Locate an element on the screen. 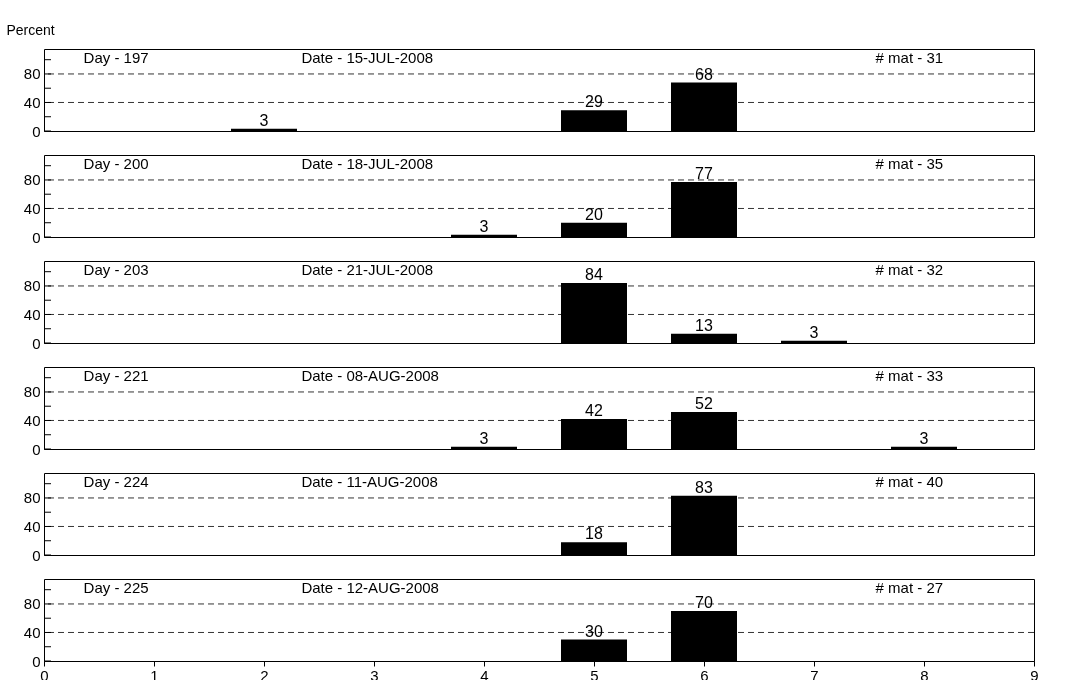 This screenshot has width=1076, height=680. annotation: Day - 203 is located at coordinates (116, 269).